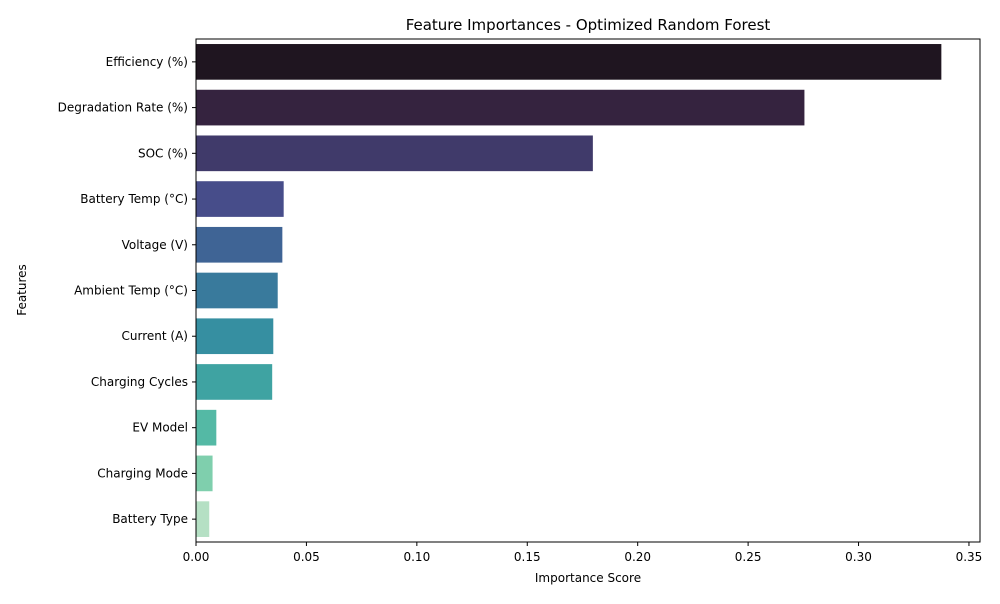 This screenshot has height=604, width=1000. What do you see at coordinates (306, 557) in the screenshot?
I see `x-tick-label: 0.05` at bounding box center [306, 557].